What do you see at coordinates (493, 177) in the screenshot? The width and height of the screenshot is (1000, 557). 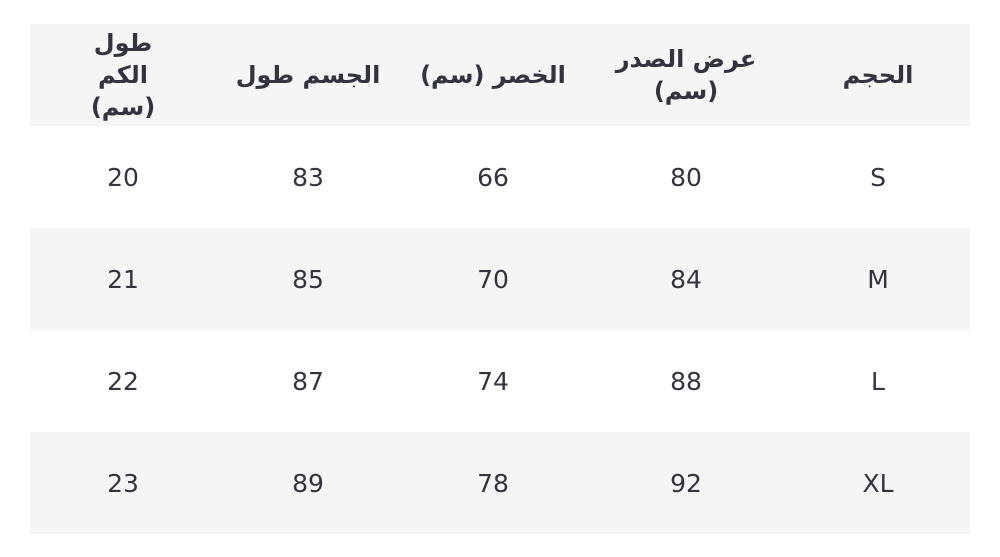 I see `cell-waist: 66` at bounding box center [493, 177].